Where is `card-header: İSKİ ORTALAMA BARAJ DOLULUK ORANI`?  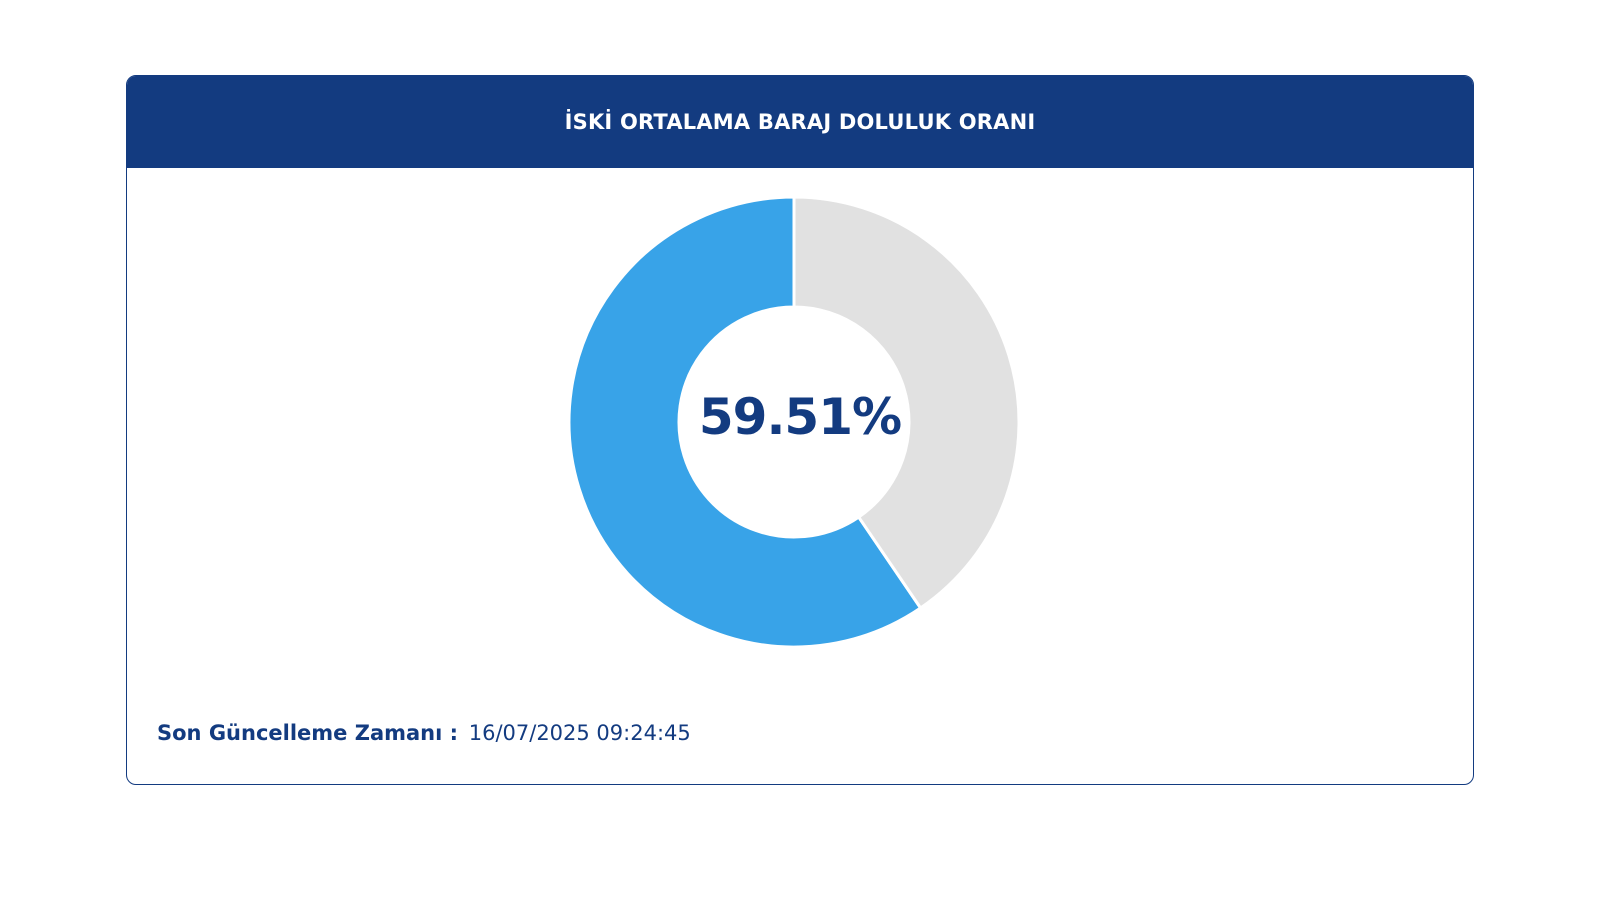 card-header: İSKİ ORTALAMA BARAJ DOLULUK ORANI is located at coordinates (800, 122).